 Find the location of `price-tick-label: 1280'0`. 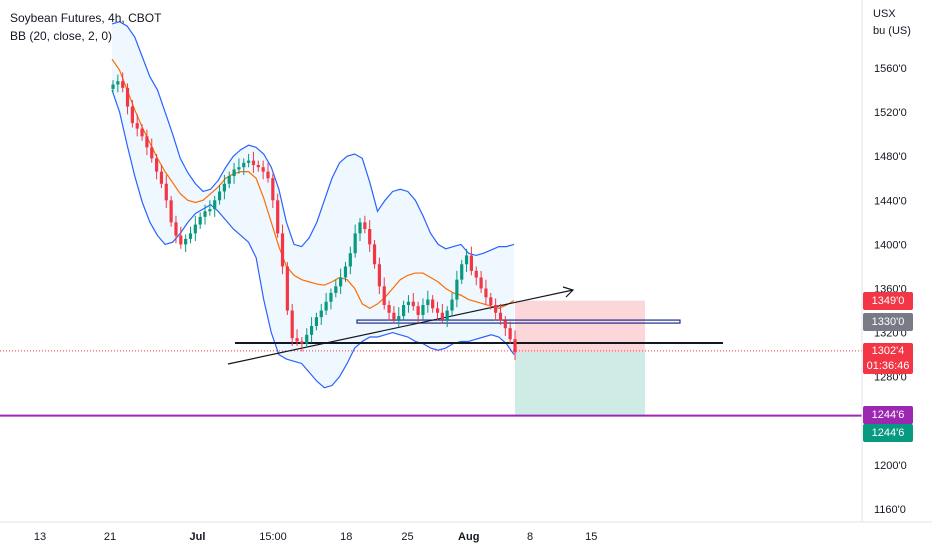

price-tick-label: 1280'0 is located at coordinates (890, 378).